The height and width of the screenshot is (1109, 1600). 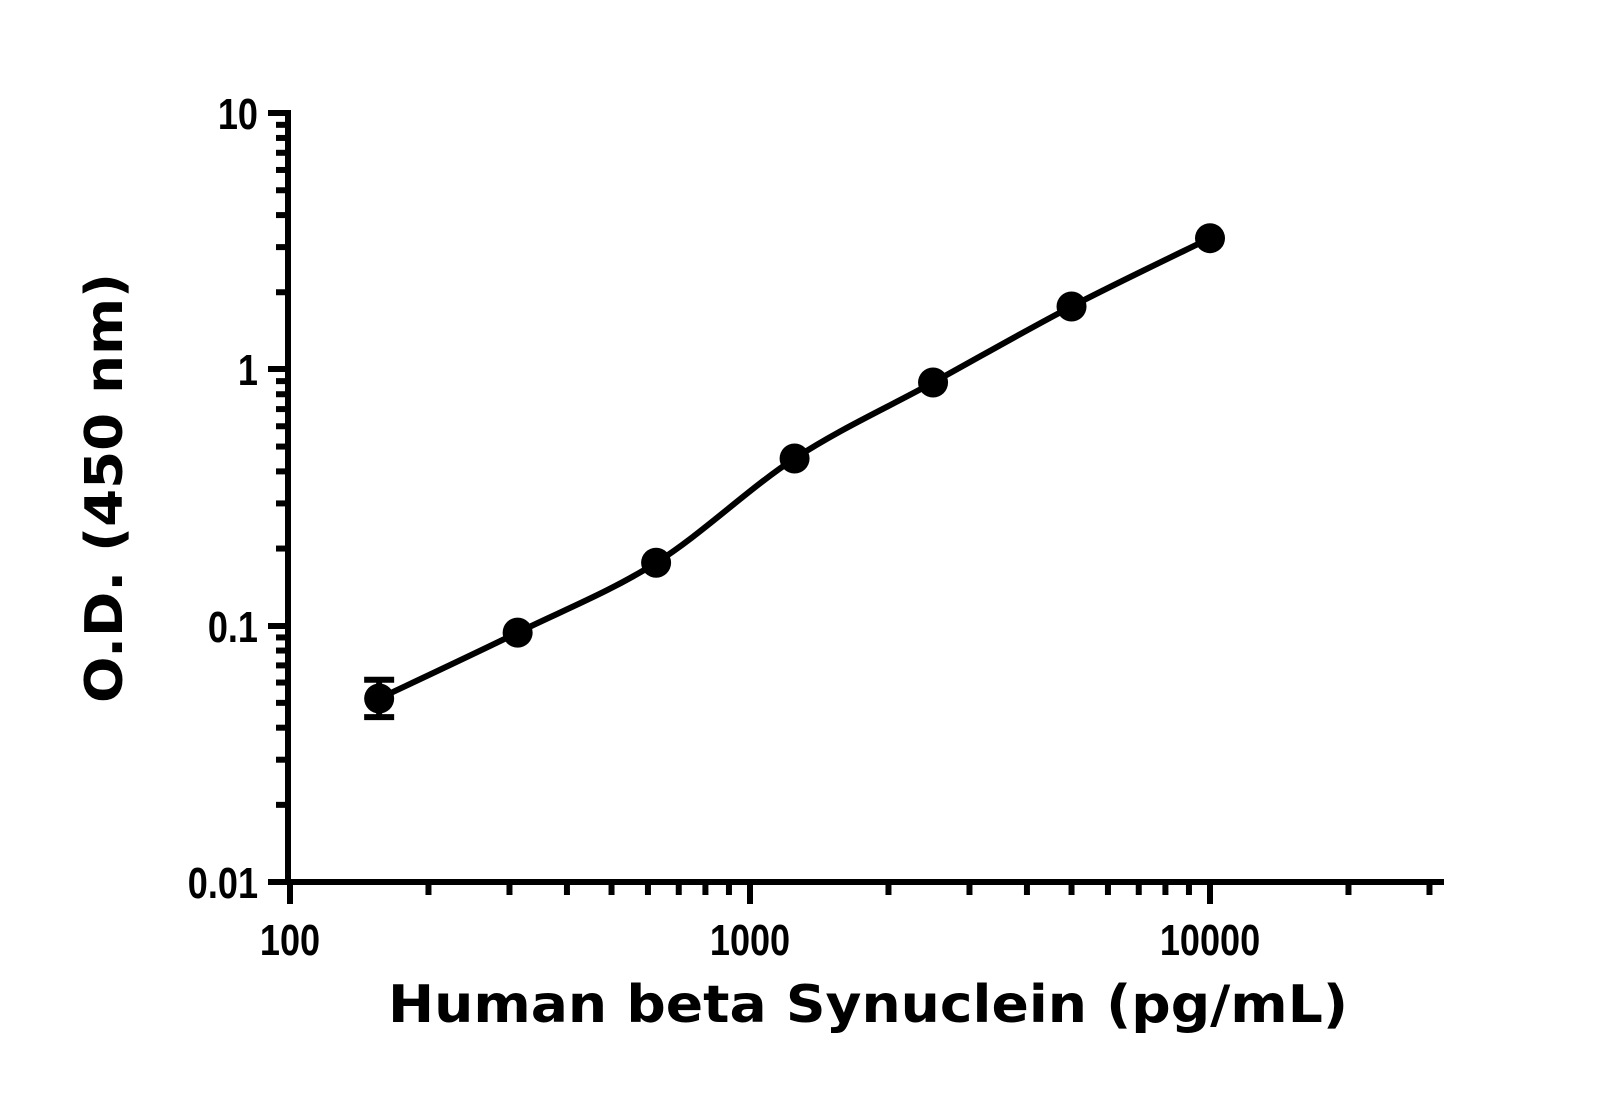 What do you see at coordinates (223, 883) in the screenshot?
I see `y-tick-label-0.01: 0.01` at bounding box center [223, 883].